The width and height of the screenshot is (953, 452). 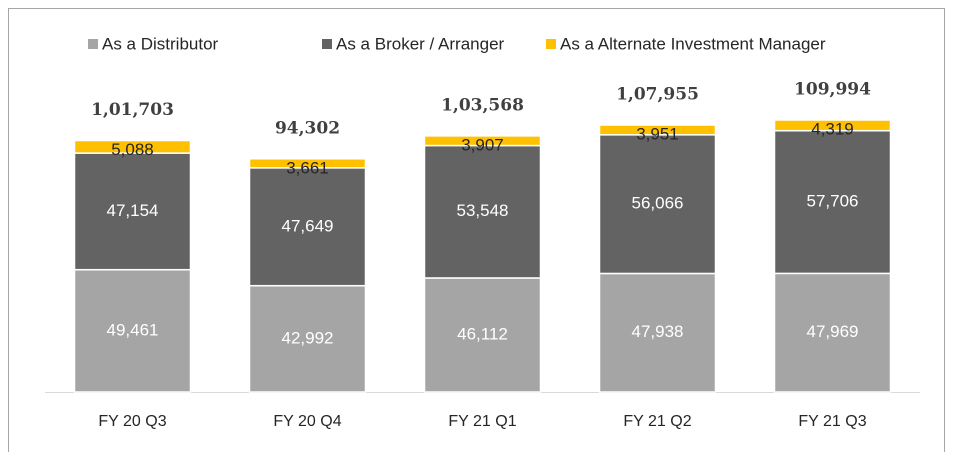 I want to click on data-label: 57,706, so click(x=833, y=201).